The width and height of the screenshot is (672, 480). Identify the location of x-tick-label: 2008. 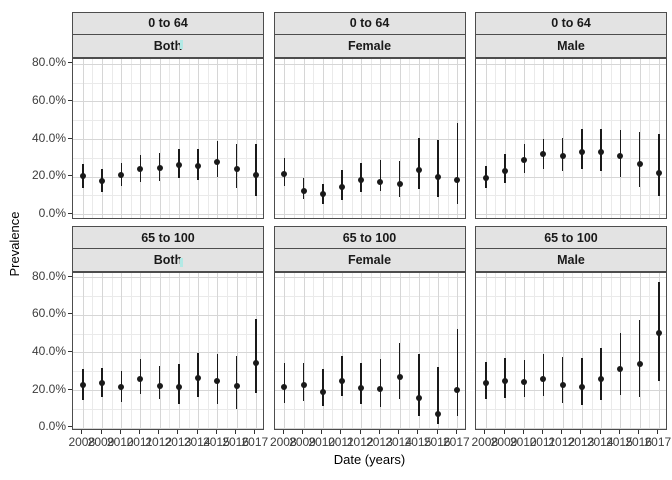
(283, 442).